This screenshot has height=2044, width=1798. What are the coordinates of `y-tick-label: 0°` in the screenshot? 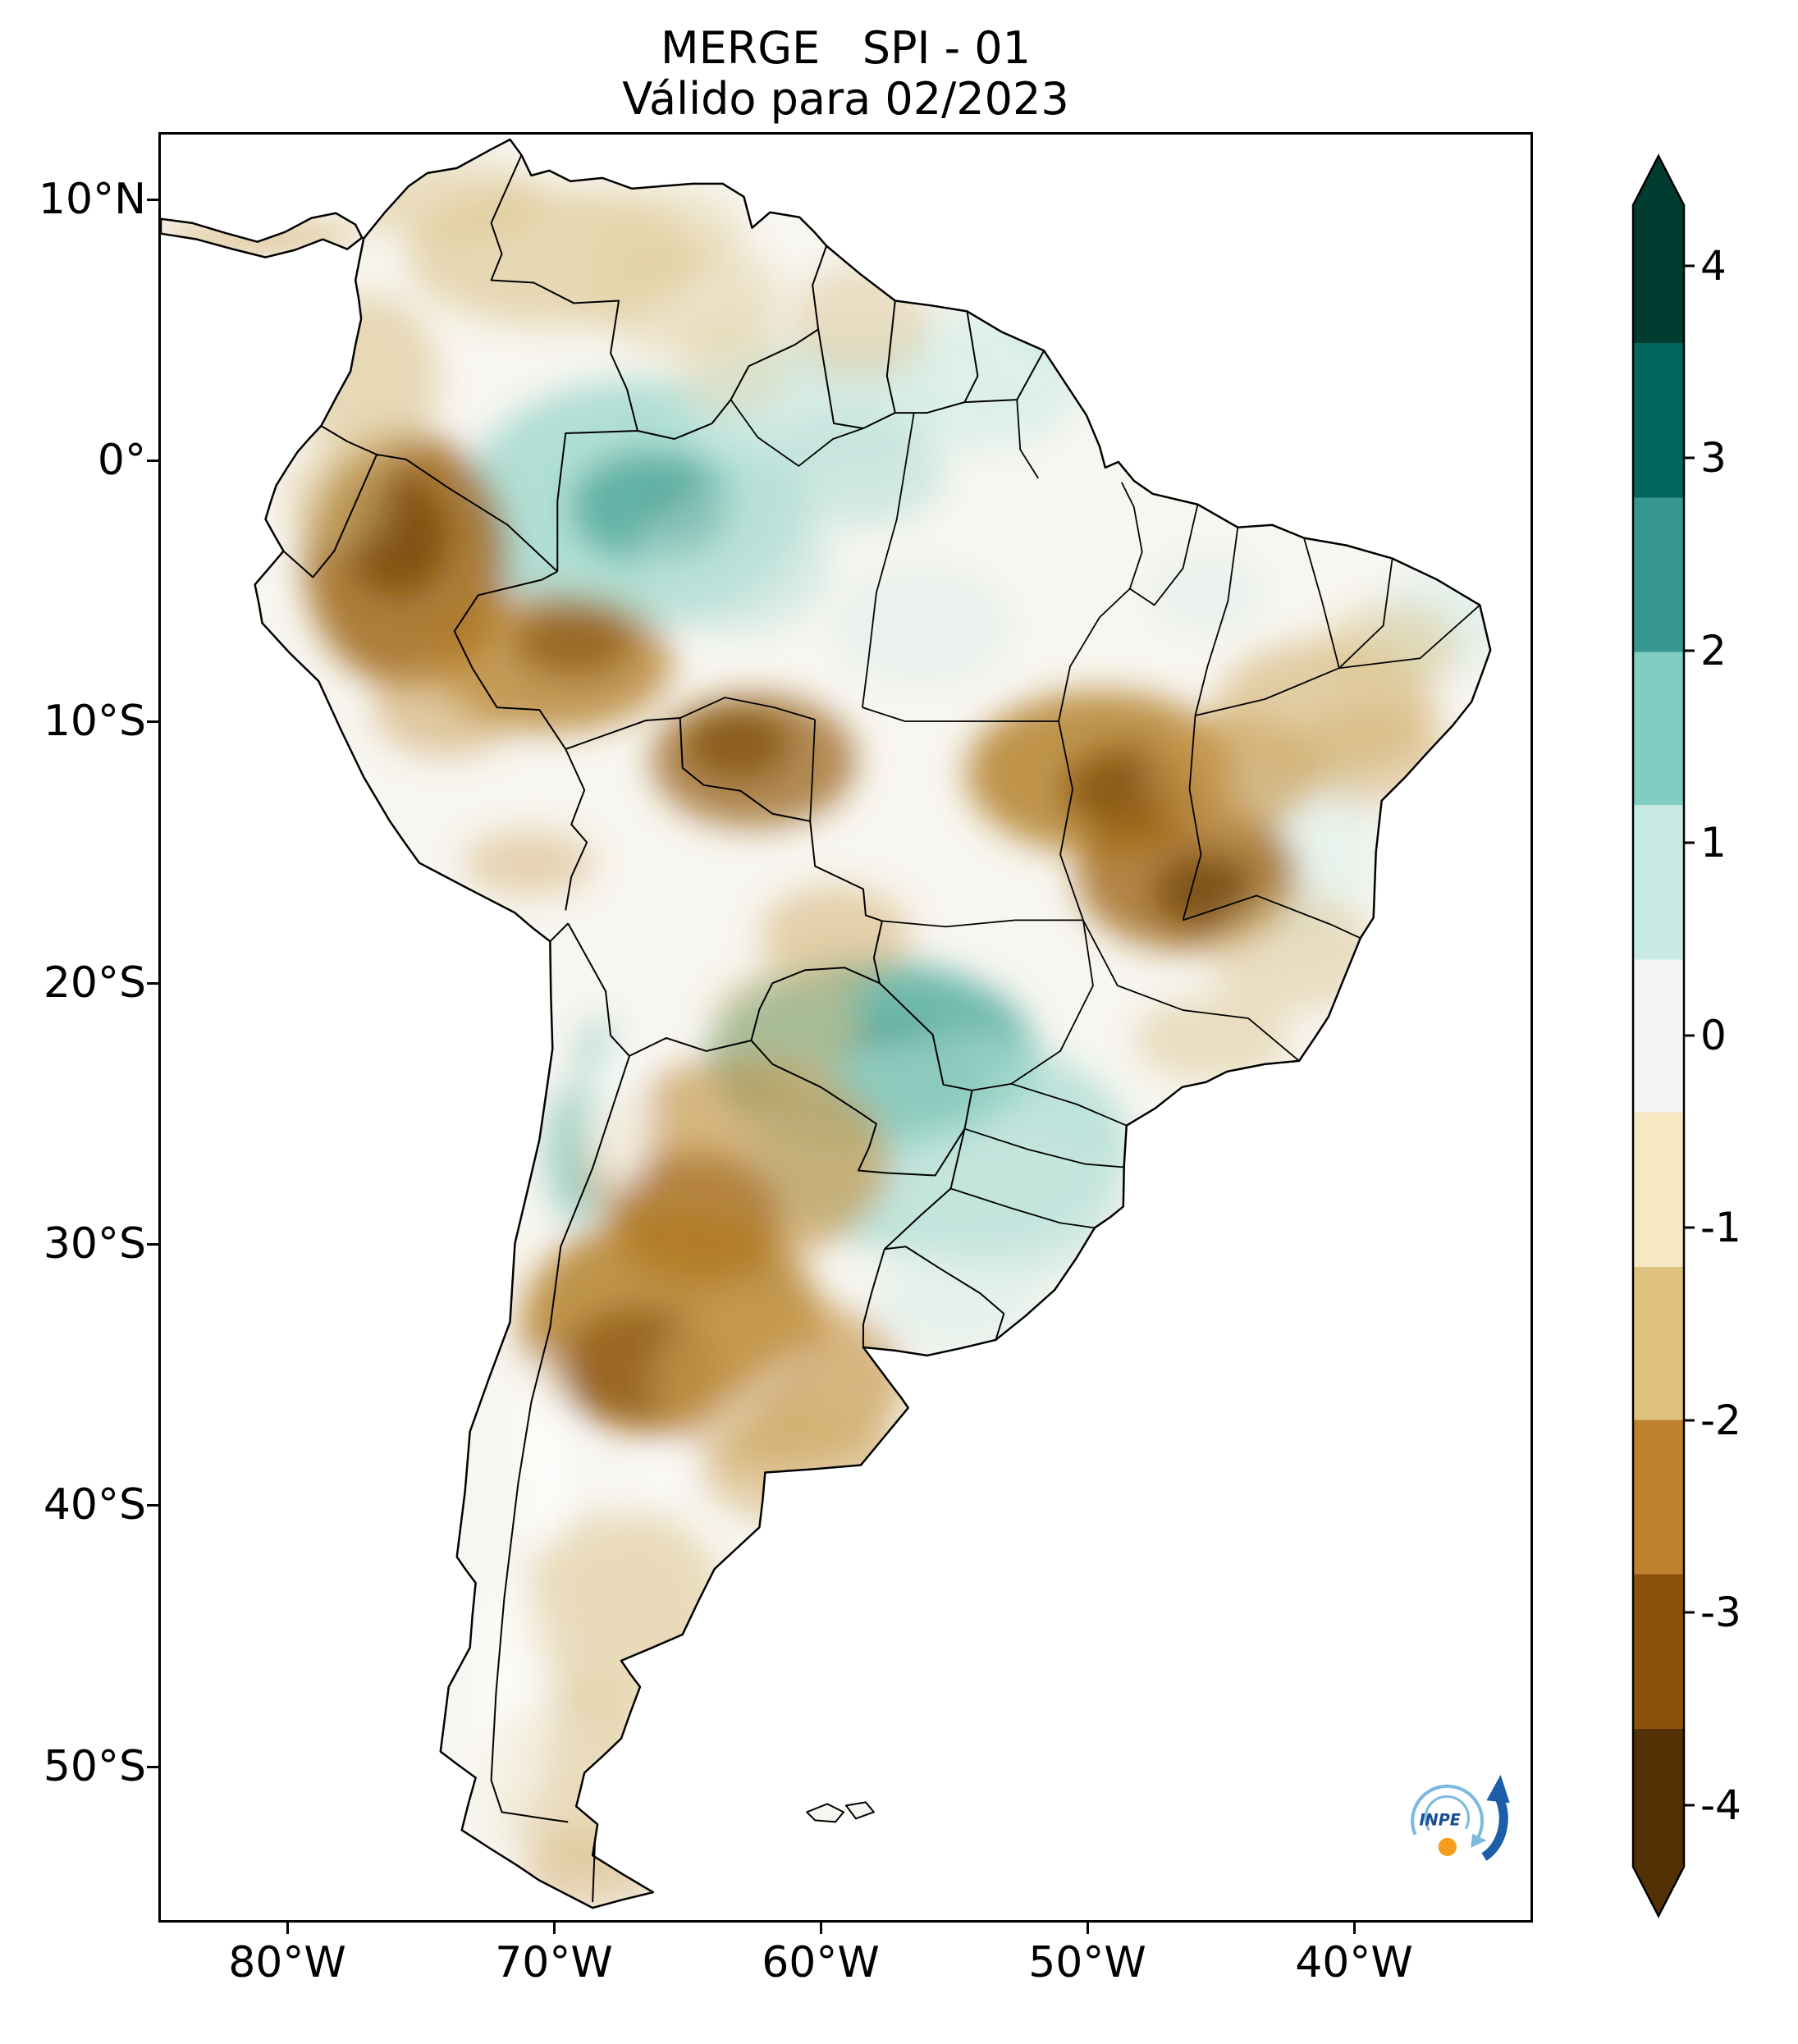 It's located at (121, 460).